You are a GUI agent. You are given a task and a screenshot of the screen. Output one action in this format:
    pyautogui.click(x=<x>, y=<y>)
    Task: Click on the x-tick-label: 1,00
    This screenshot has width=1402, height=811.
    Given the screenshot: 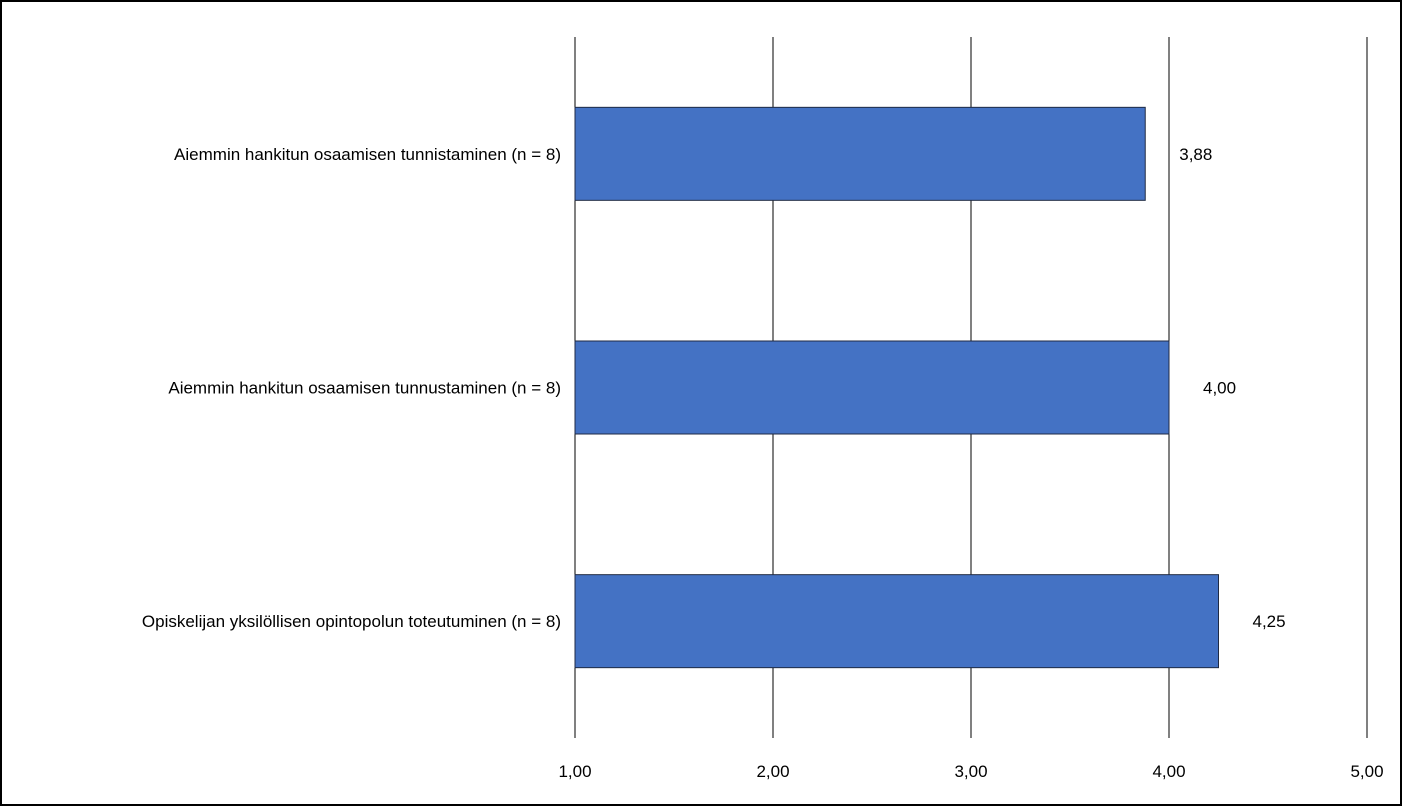 What is the action you would take?
    pyautogui.click(x=574, y=771)
    